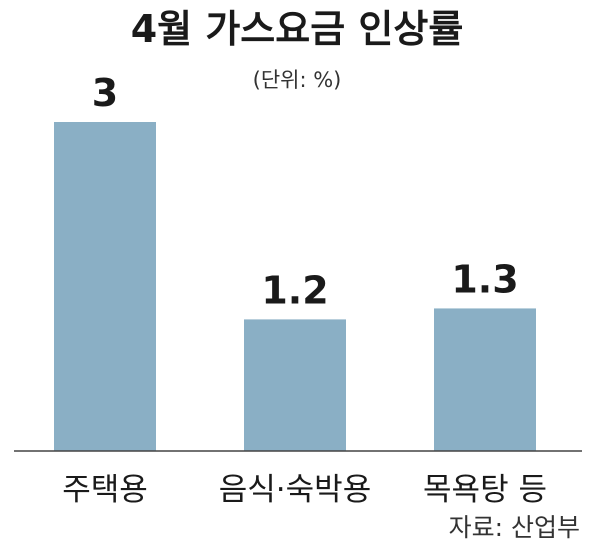 This screenshot has height=547, width=595. What do you see at coordinates (105, 93) in the screenshot?
I see `value-label-1: 3` at bounding box center [105, 93].